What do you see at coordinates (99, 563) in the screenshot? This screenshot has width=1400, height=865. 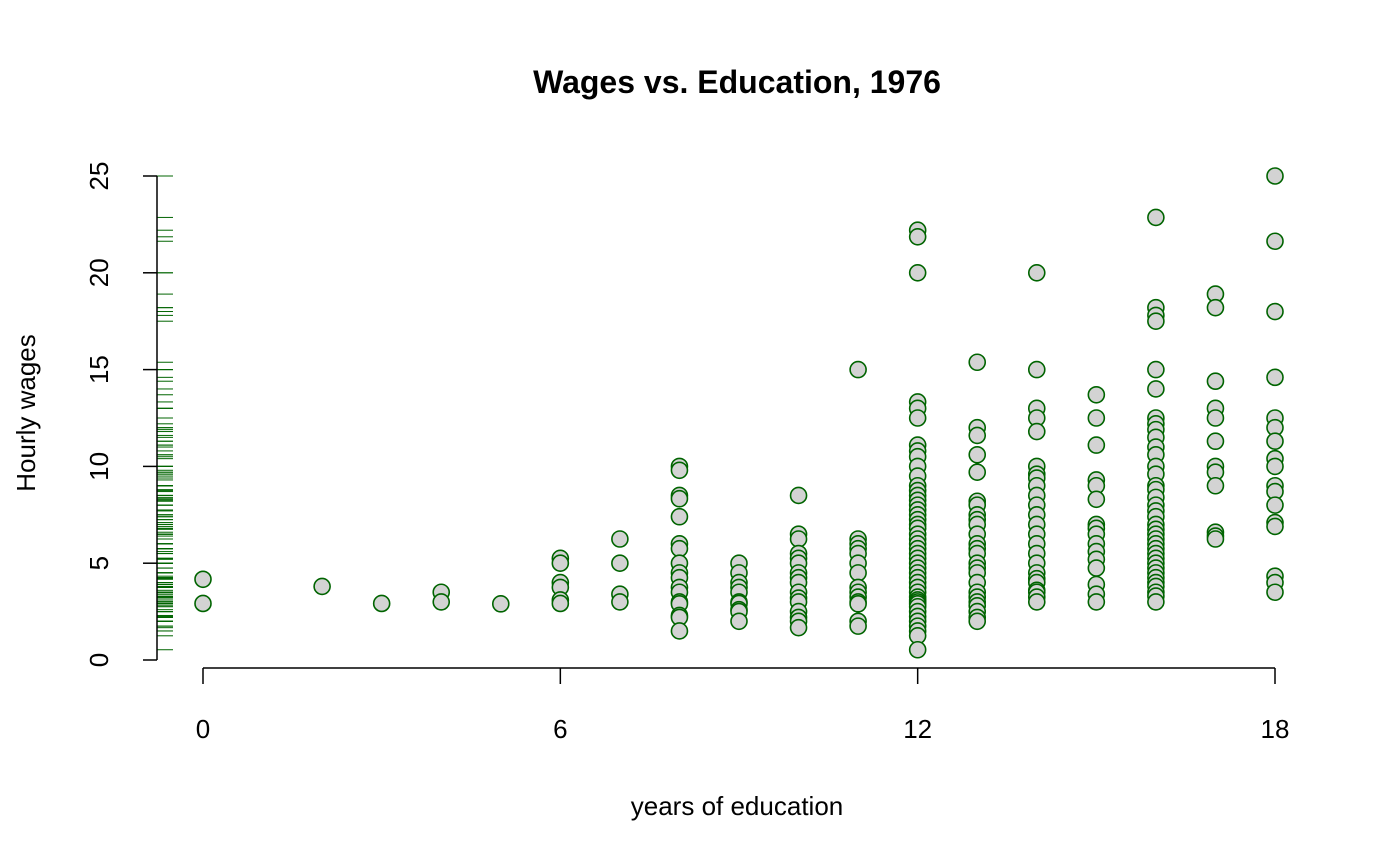 I see `y-tick-label: 5` at bounding box center [99, 563].